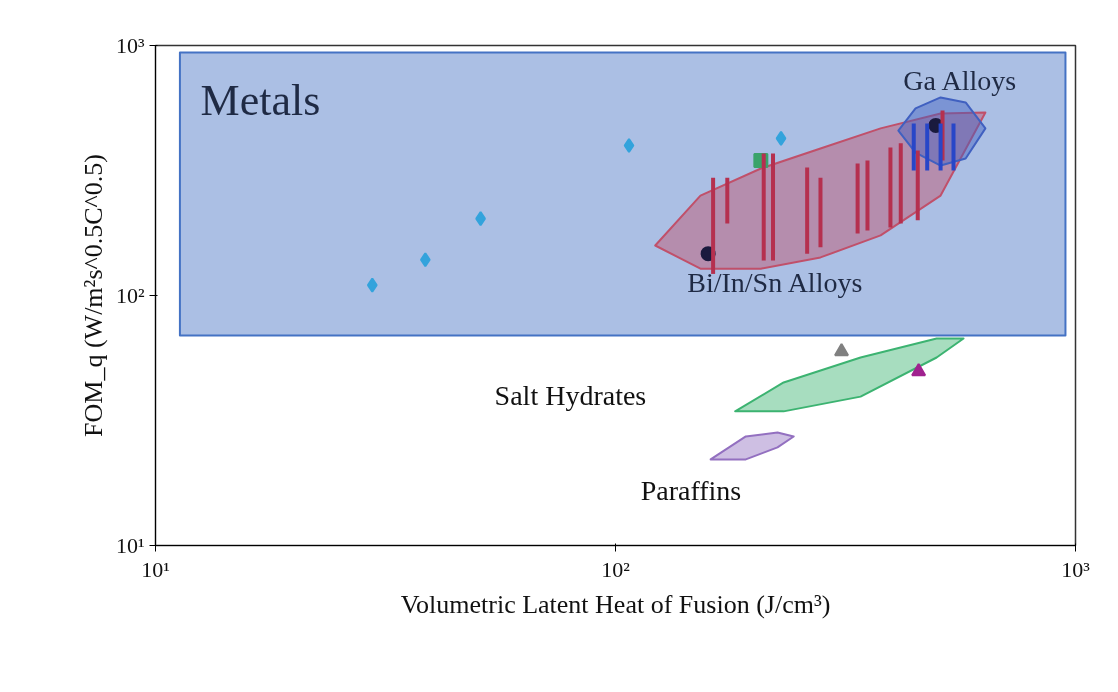  What do you see at coordinates (1076, 569) in the screenshot?
I see `x-tick-label: 10³` at bounding box center [1076, 569].